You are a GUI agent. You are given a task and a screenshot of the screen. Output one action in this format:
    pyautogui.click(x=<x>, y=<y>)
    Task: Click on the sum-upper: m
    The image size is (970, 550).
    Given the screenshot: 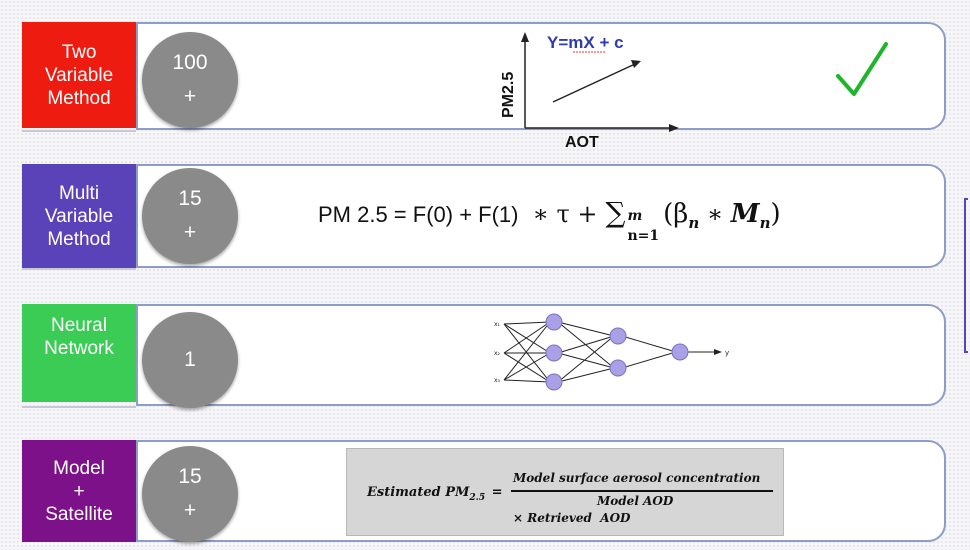 What is the action you would take?
    pyautogui.click(x=635, y=216)
    